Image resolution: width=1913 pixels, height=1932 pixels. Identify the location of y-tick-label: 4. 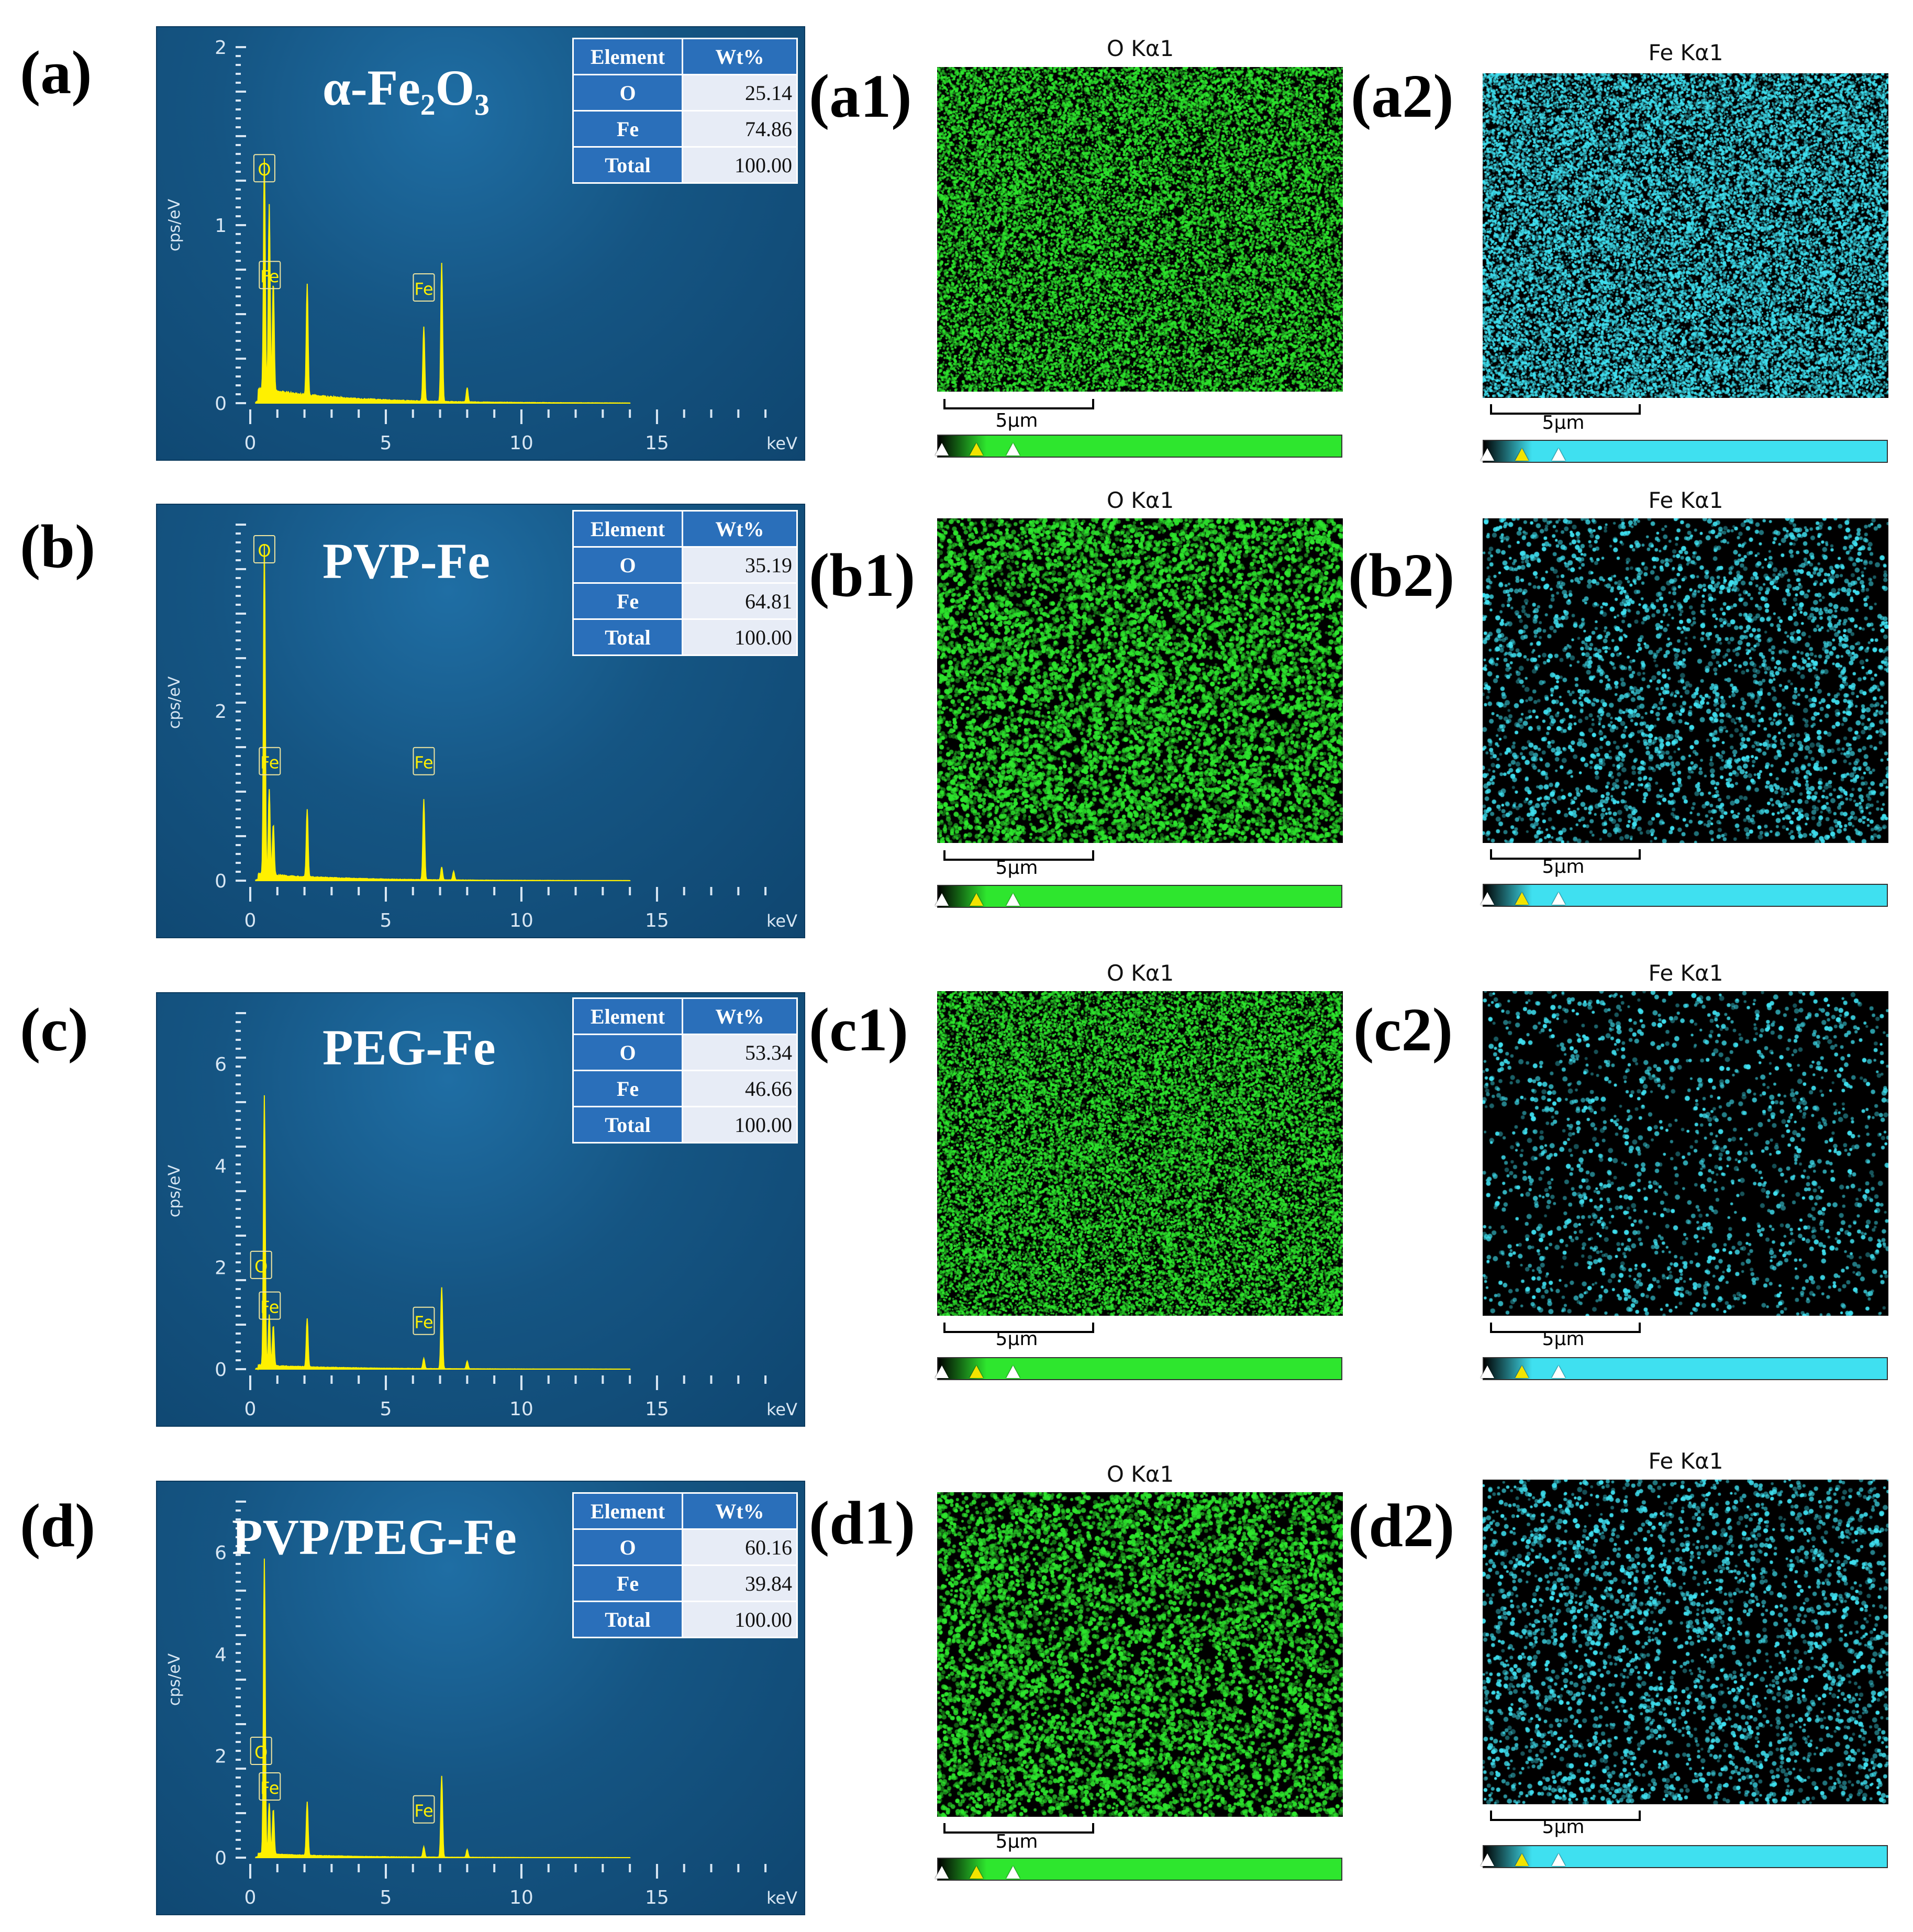
(221, 1167).